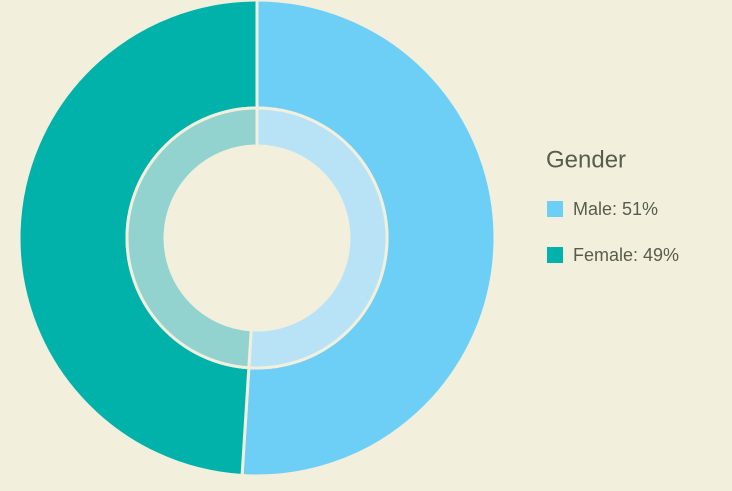 The width and height of the screenshot is (732, 491). I want to click on legend: Male: 51% Female: 49%, so click(613, 232).